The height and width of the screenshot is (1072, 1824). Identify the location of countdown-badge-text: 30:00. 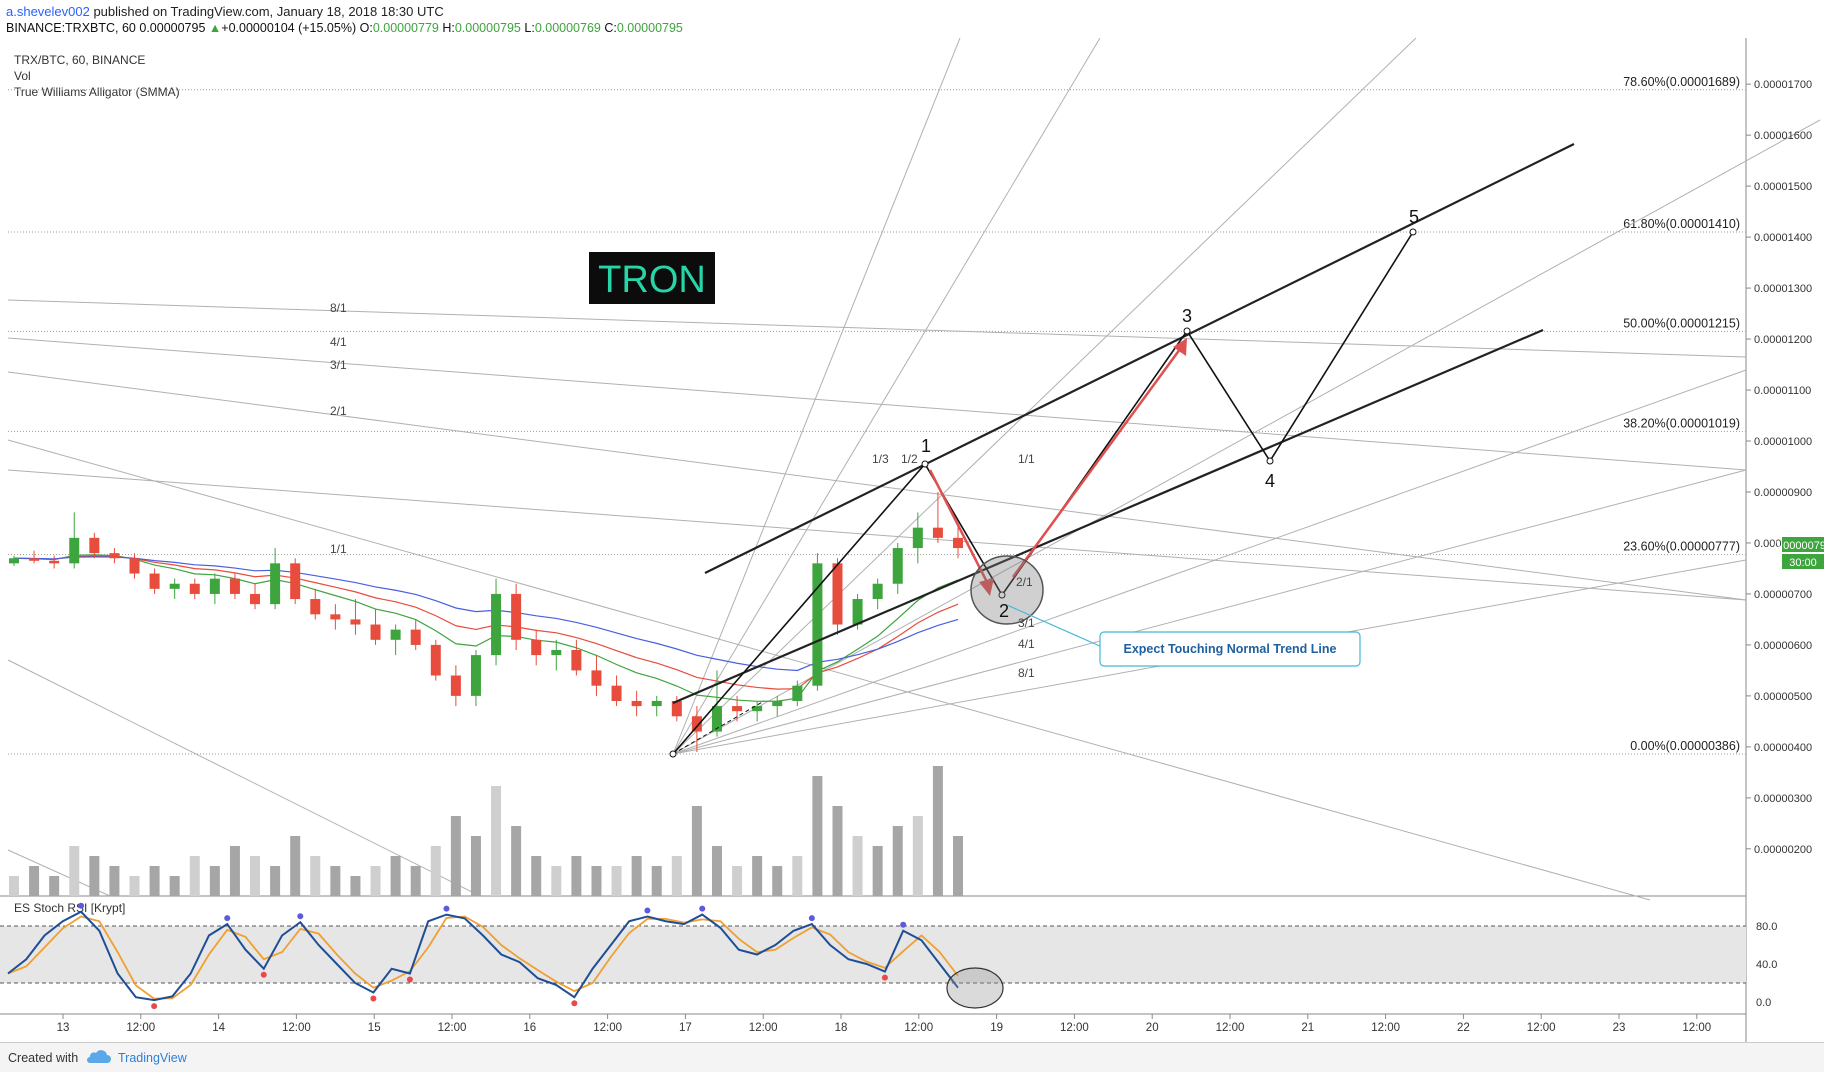
(1803, 563).